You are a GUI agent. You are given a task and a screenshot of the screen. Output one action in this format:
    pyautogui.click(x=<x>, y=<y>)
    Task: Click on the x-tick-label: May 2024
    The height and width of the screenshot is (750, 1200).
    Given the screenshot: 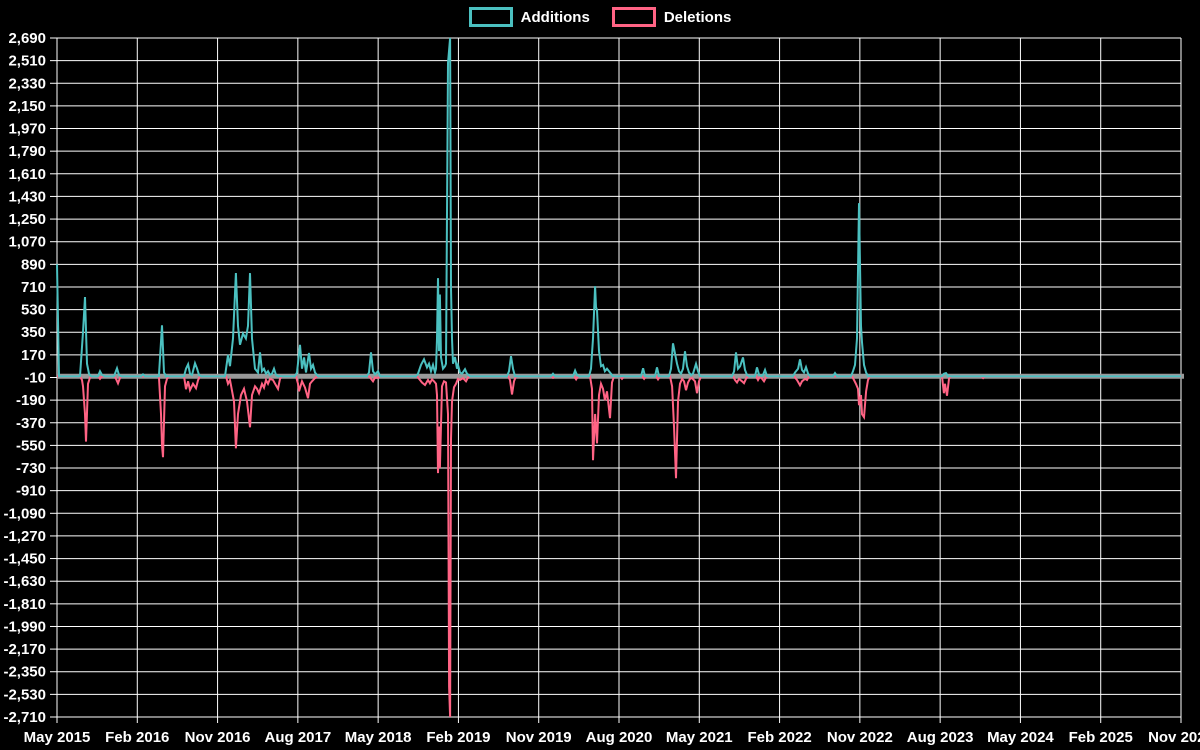 What is the action you would take?
    pyautogui.click(x=1020, y=737)
    